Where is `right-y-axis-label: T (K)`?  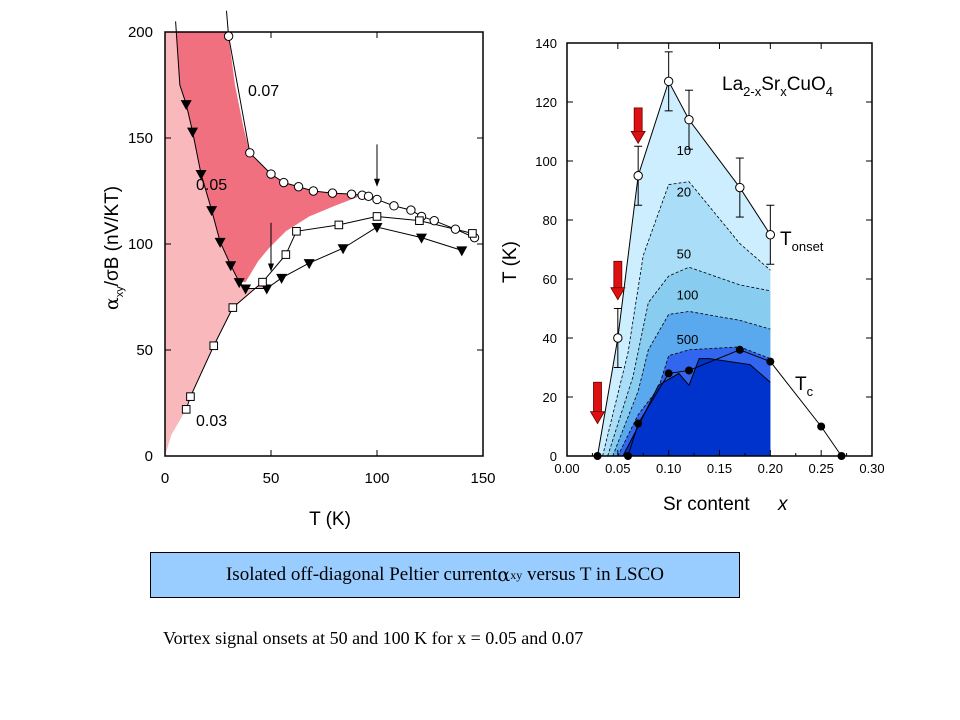
right-y-axis-label: T (K) is located at coordinates (510, 262).